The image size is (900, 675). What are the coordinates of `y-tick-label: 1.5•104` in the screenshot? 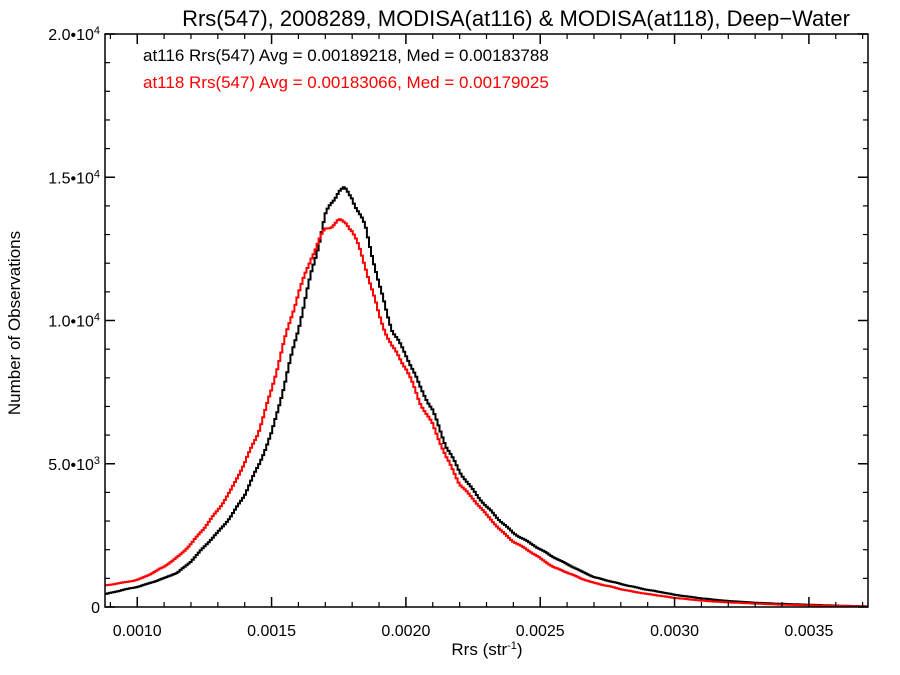 It's located at (74, 177).